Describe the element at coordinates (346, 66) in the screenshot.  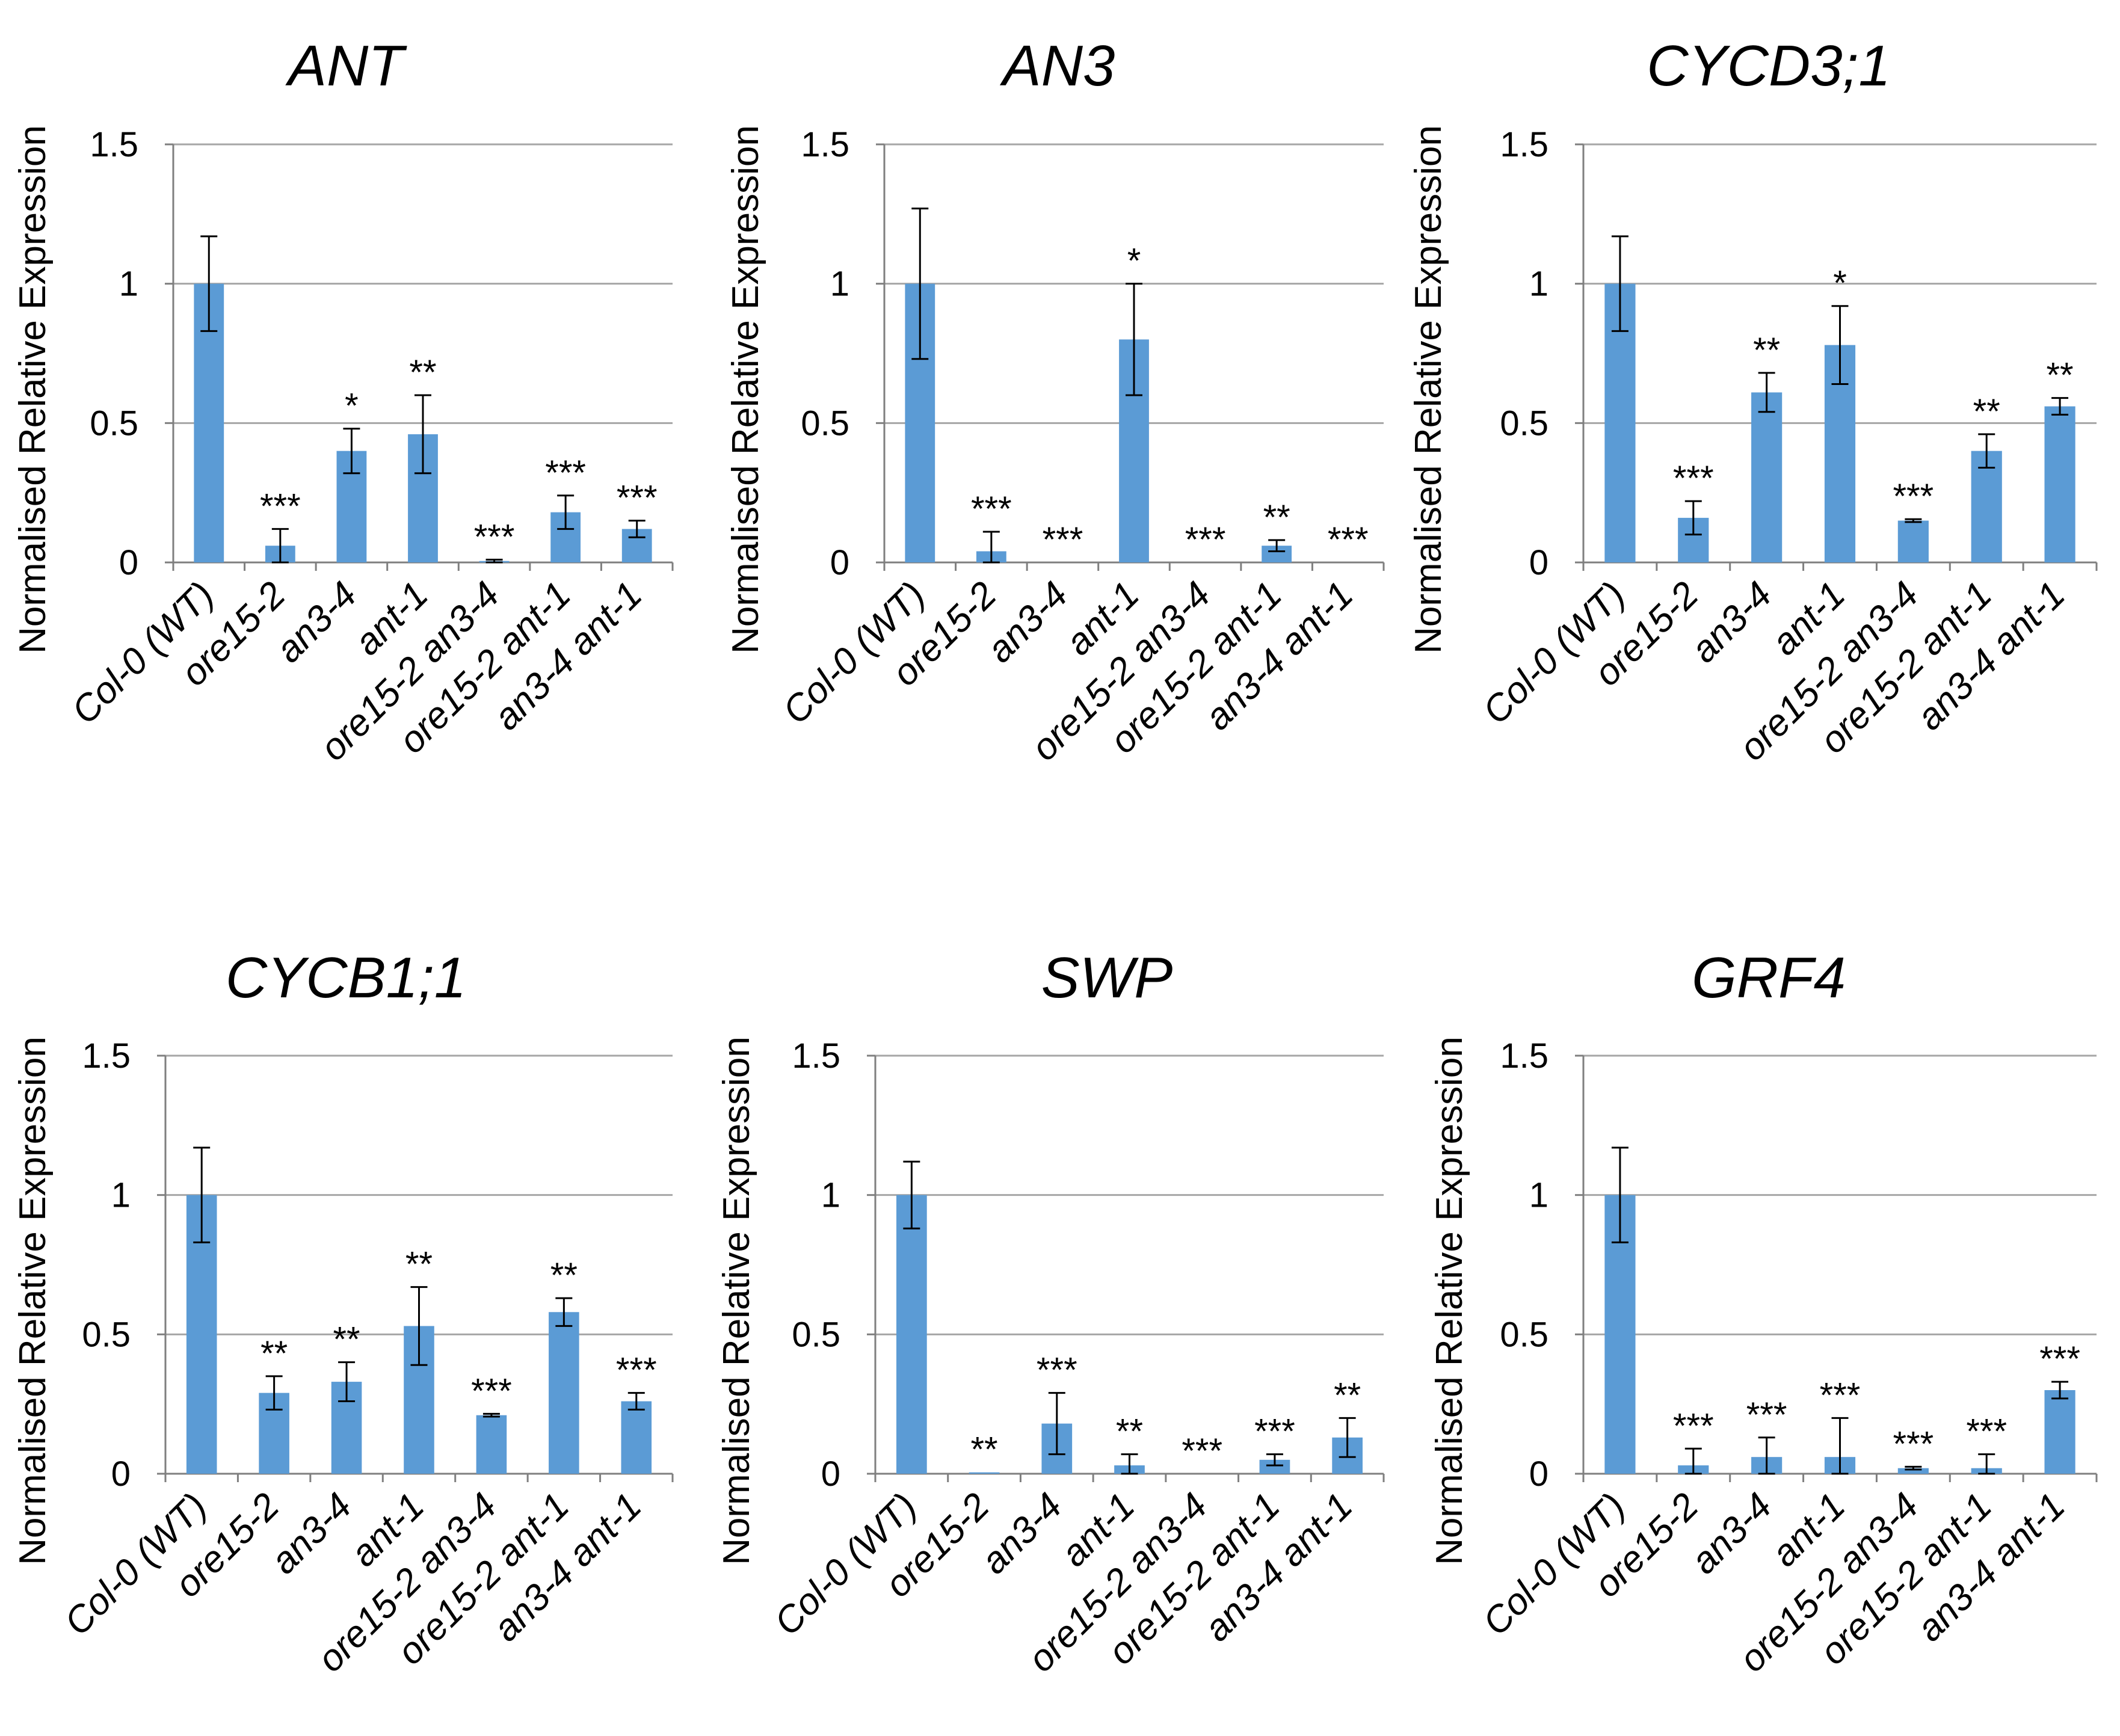
I see `chart-title: ANT` at that location.